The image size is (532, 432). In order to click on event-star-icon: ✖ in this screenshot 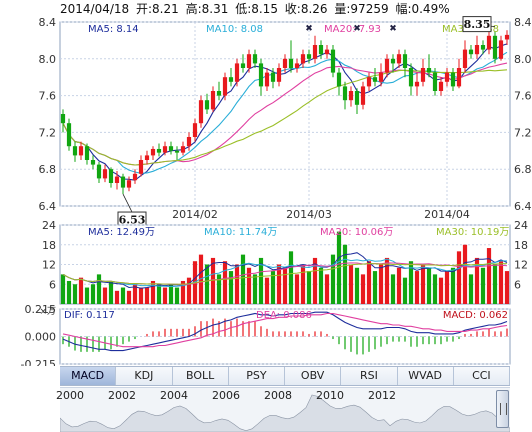, I will do `click(393, 29)`.